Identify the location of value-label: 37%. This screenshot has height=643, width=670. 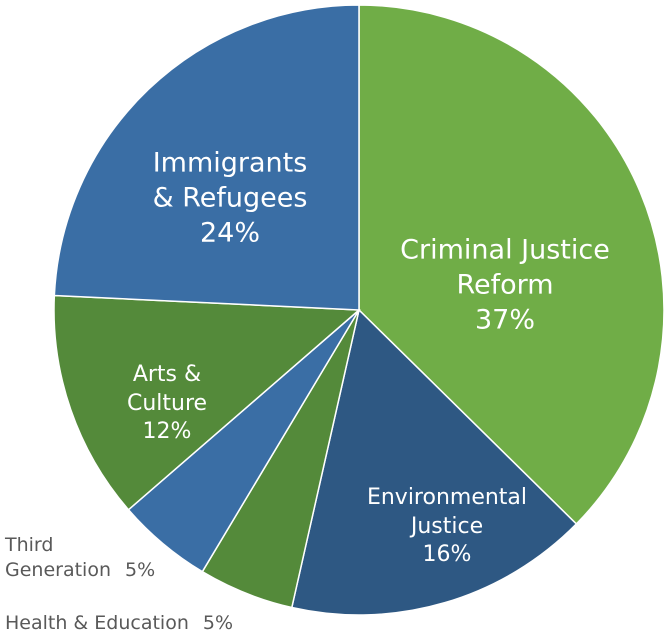
(504, 320).